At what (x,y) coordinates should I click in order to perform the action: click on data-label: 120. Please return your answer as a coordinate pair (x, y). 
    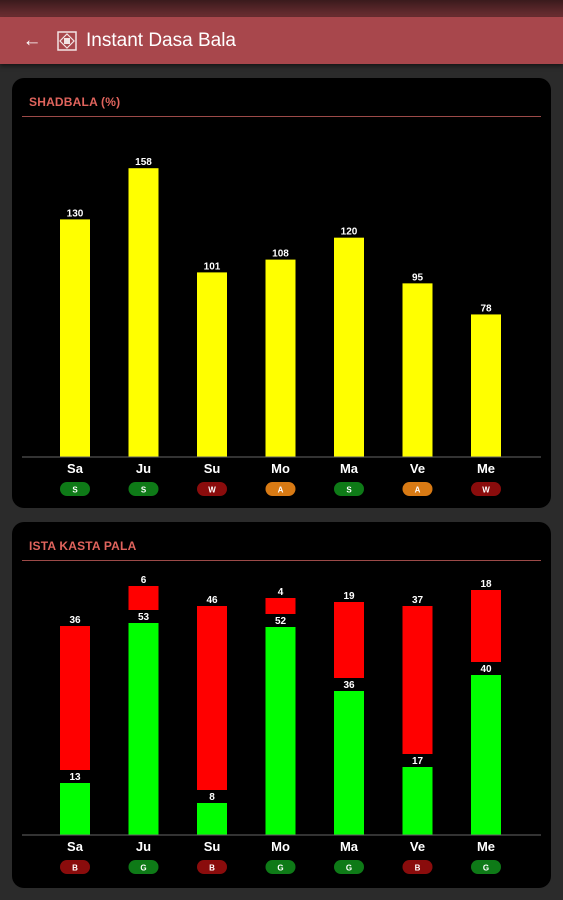
    Looking at the image, I should click on (349, 232).